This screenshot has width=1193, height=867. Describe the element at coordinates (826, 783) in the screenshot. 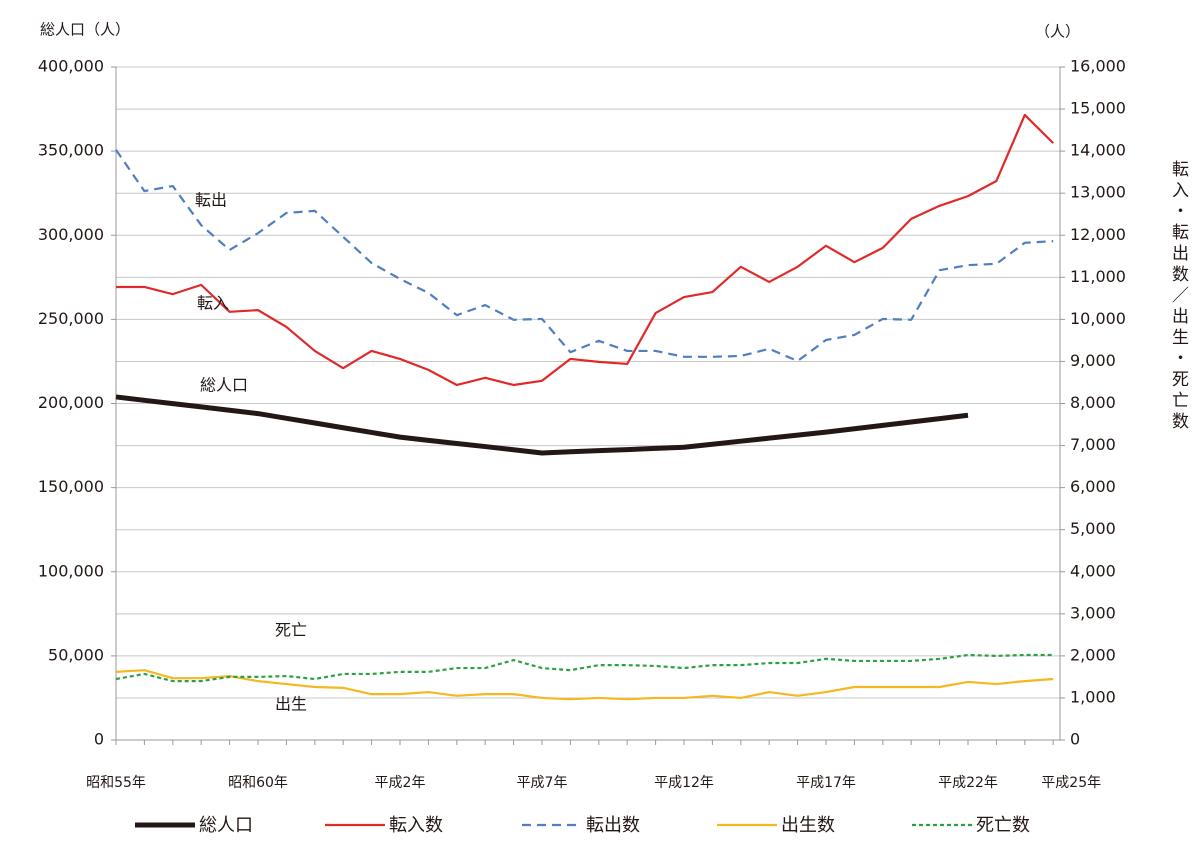

I see `x-tick-label: 平成17年` at that location.